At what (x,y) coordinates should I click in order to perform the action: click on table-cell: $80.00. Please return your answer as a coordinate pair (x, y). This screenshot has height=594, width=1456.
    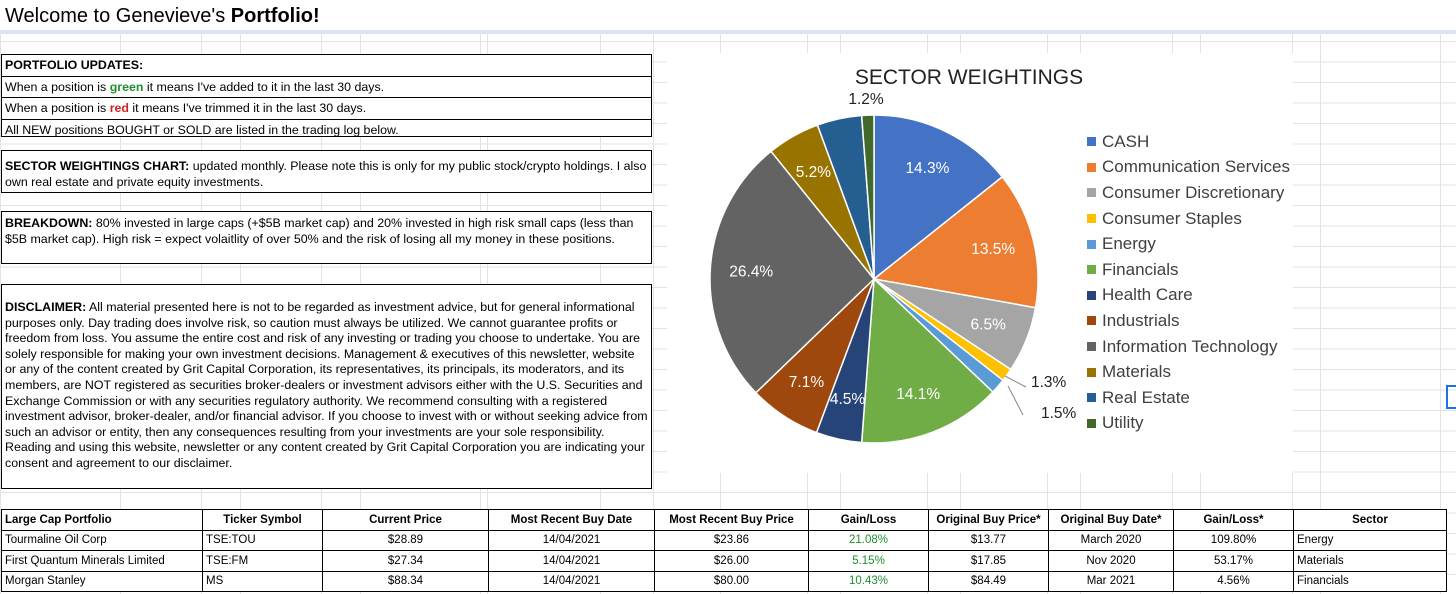
    Looking at the image, I should click on (731, 581).